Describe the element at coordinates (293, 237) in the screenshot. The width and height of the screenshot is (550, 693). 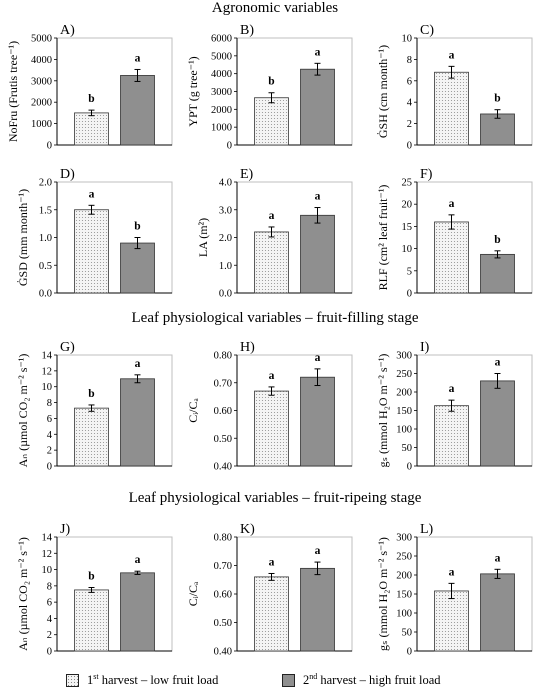
I see `panel-e` at that location.